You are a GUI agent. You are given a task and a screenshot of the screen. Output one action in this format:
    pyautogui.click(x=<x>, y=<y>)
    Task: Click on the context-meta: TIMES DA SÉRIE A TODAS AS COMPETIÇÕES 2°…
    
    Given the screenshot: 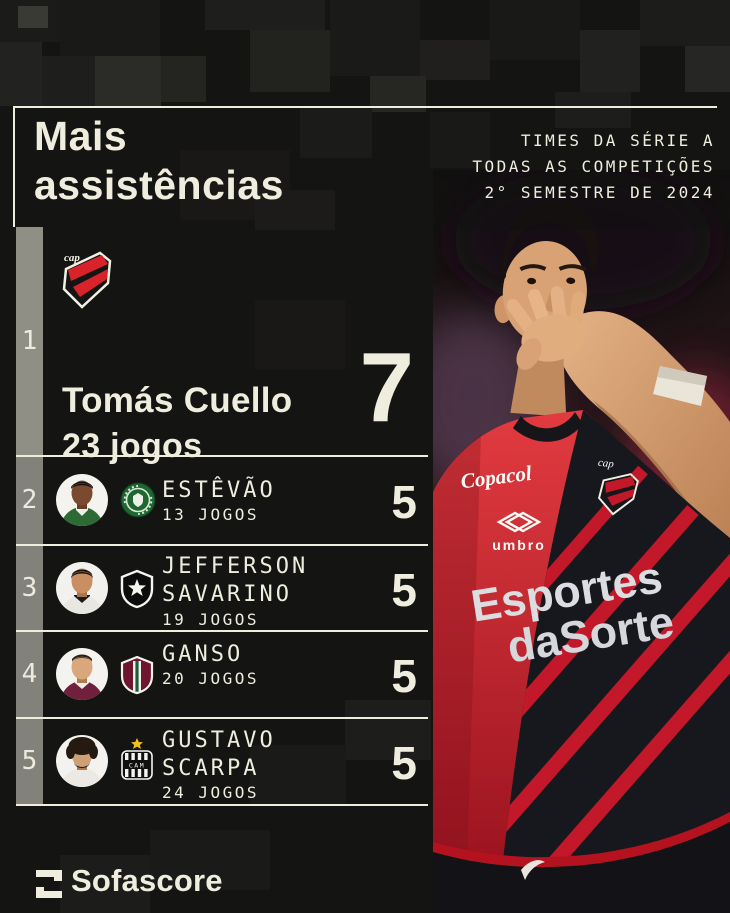 What is the action you would take?
    pyautogui.click(x=593, y=167)
    